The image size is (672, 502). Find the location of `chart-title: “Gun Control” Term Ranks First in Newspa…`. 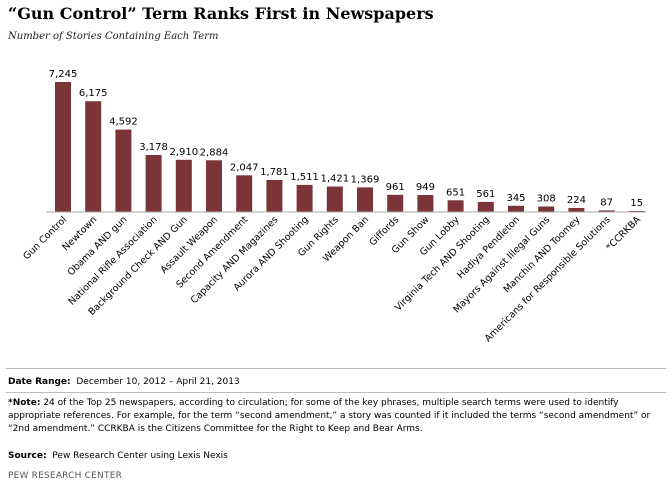

chart-title: “Gun Control” Term Ranks First in Newspa… is located at coordinates (221, 13).